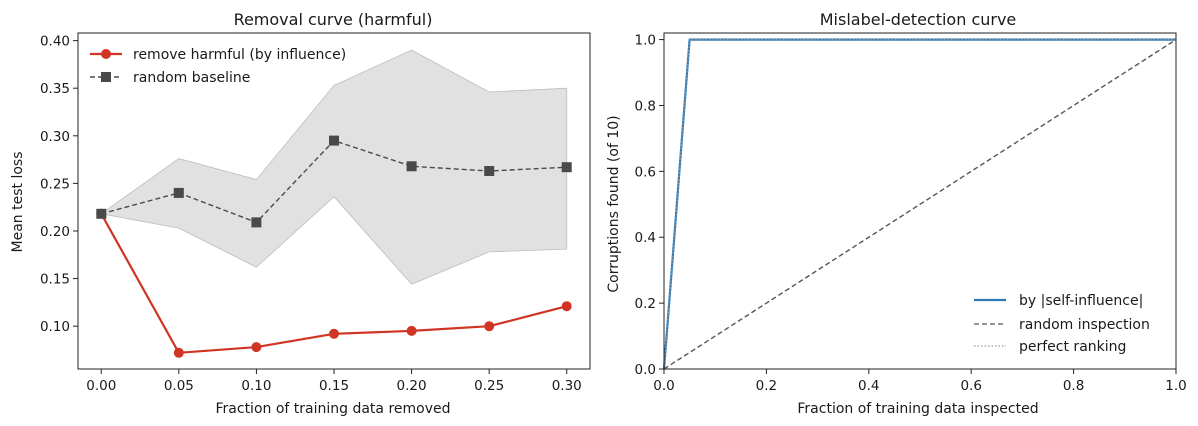 Image resolution: width=1198 pixels, height=426 pixels. I want to click on removal-xtick-label: 0.20, so click(412, 386).